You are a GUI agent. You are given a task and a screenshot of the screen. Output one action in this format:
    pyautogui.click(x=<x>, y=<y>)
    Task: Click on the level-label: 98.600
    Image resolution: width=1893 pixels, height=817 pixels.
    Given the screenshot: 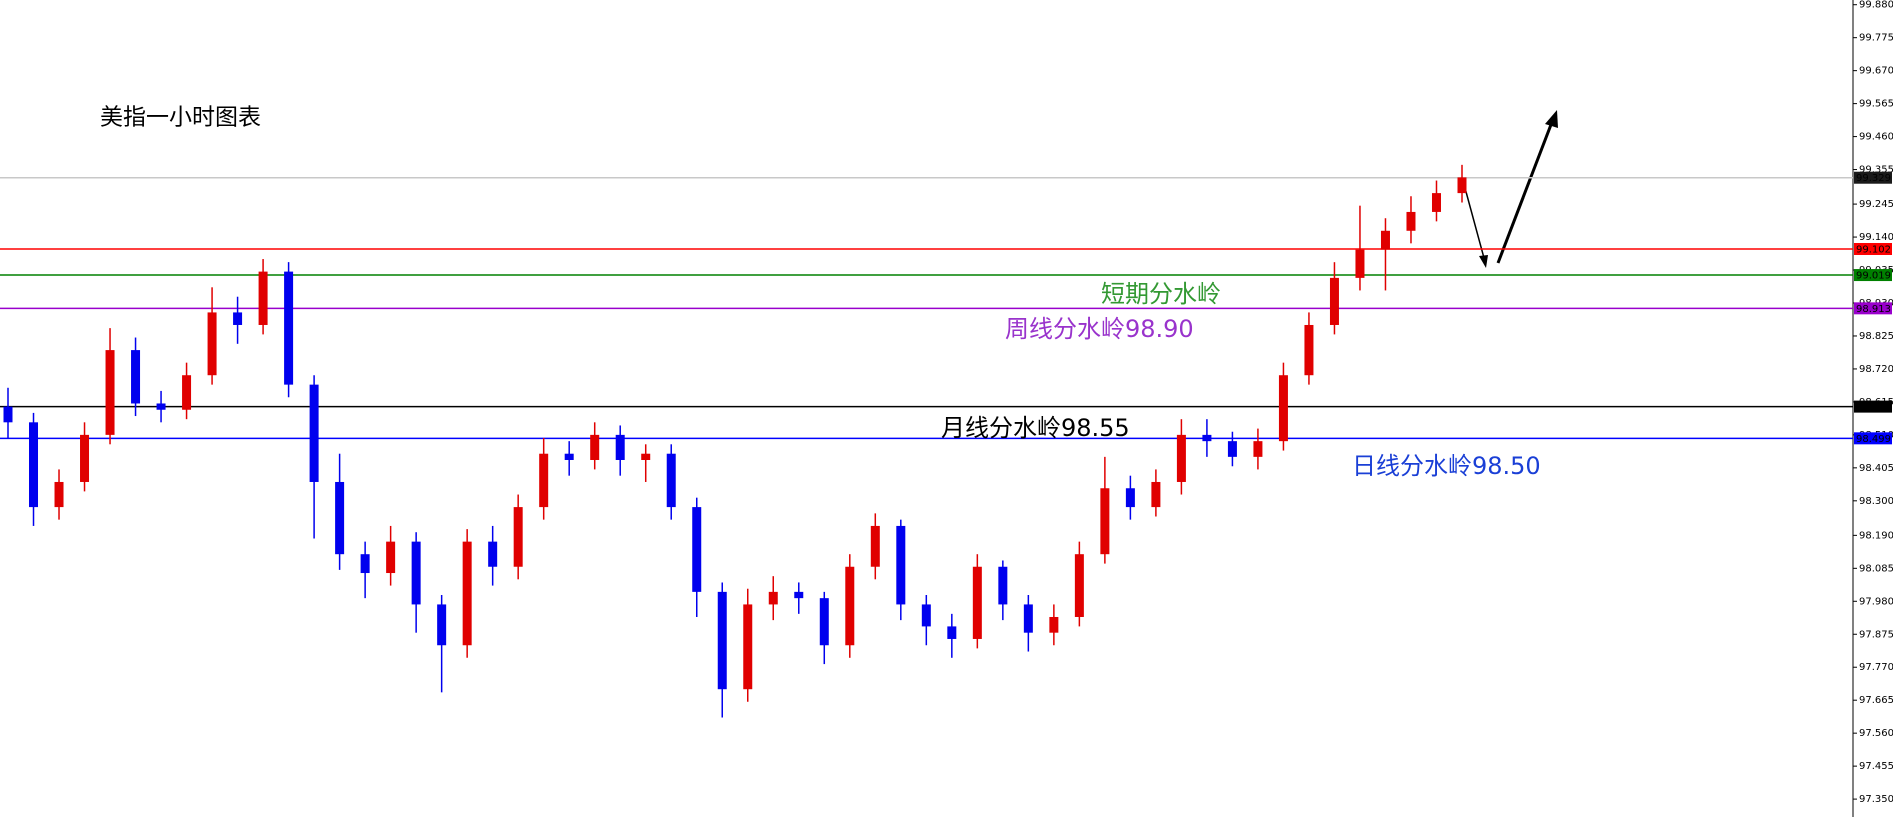 What is the action you would take?
    pyautogui.click(x=1873, y=407)
    